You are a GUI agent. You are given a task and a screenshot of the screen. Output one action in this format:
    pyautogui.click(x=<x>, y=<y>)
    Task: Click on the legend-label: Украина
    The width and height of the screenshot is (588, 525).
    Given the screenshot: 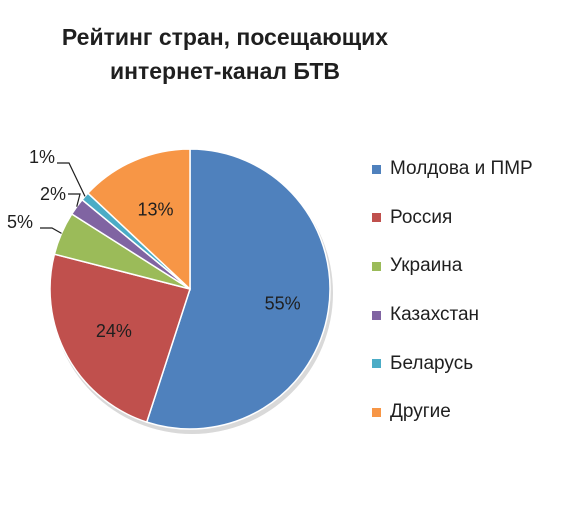 What is the action you would take?
    pyautogui.click(x=426, y=266)
    